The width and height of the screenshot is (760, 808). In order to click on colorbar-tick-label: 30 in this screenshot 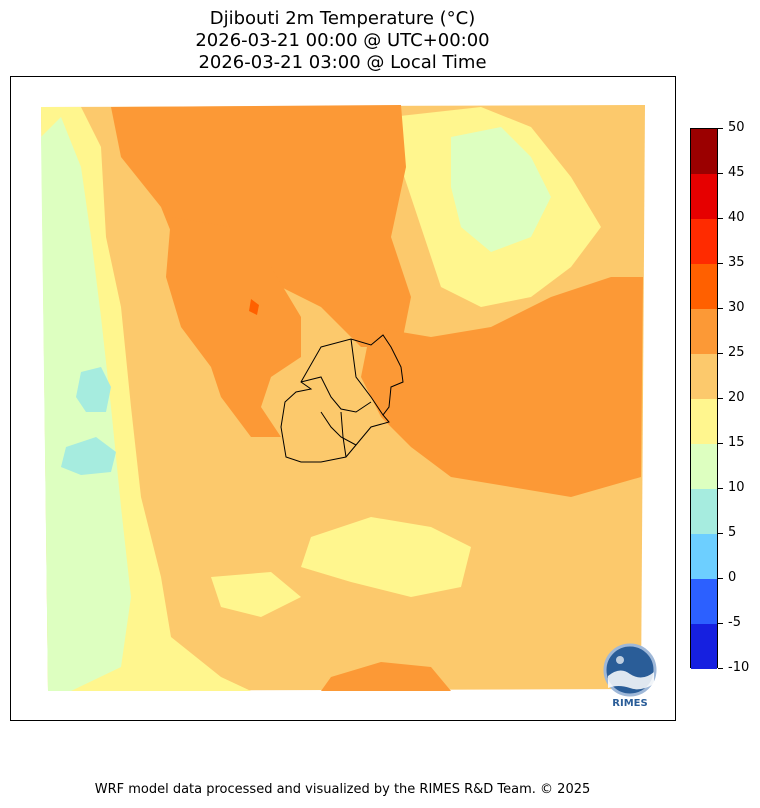, I will do `click(736, 307)`.